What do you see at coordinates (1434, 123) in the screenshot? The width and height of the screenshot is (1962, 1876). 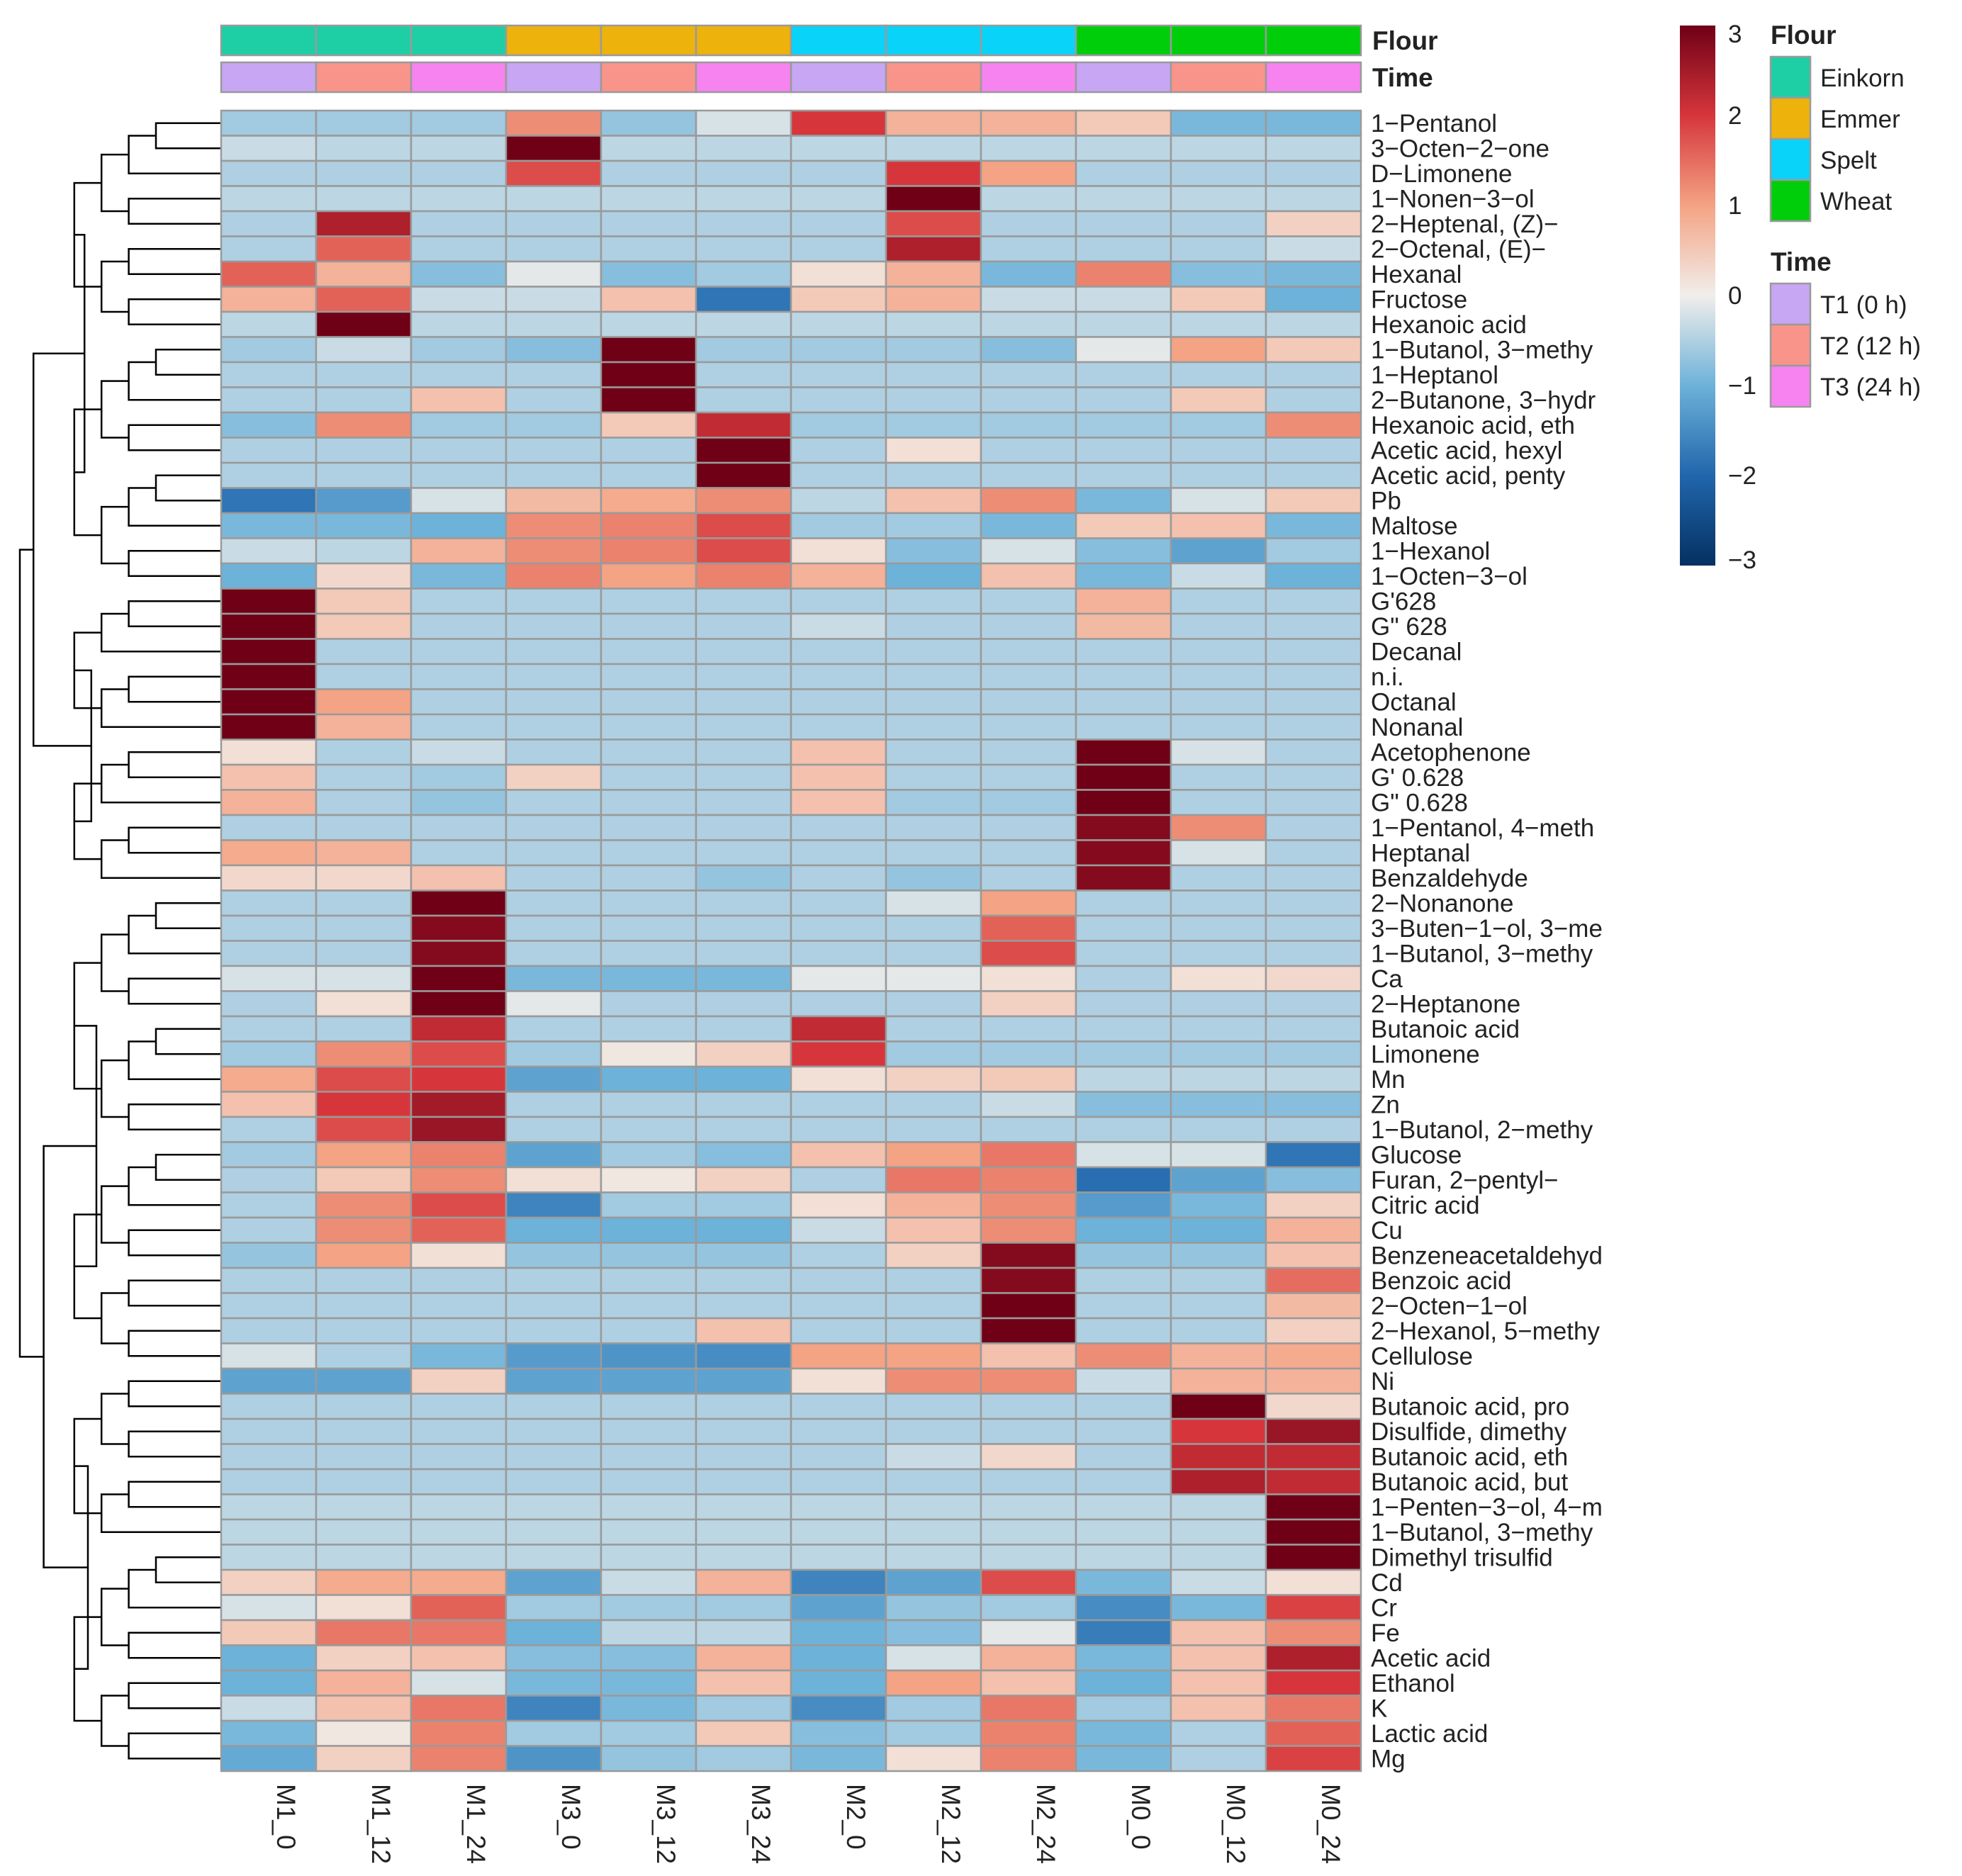 I see `row-label-1-pentanol: 1−Pentanol` at bounding box center [1434, 123].